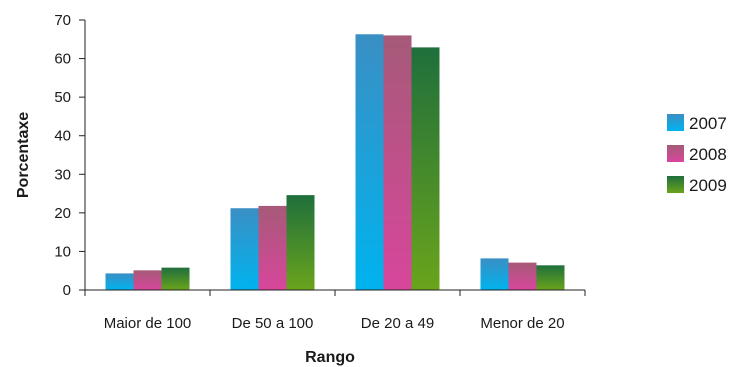  I want to click on legend-label: 2007, so click(708, 123).